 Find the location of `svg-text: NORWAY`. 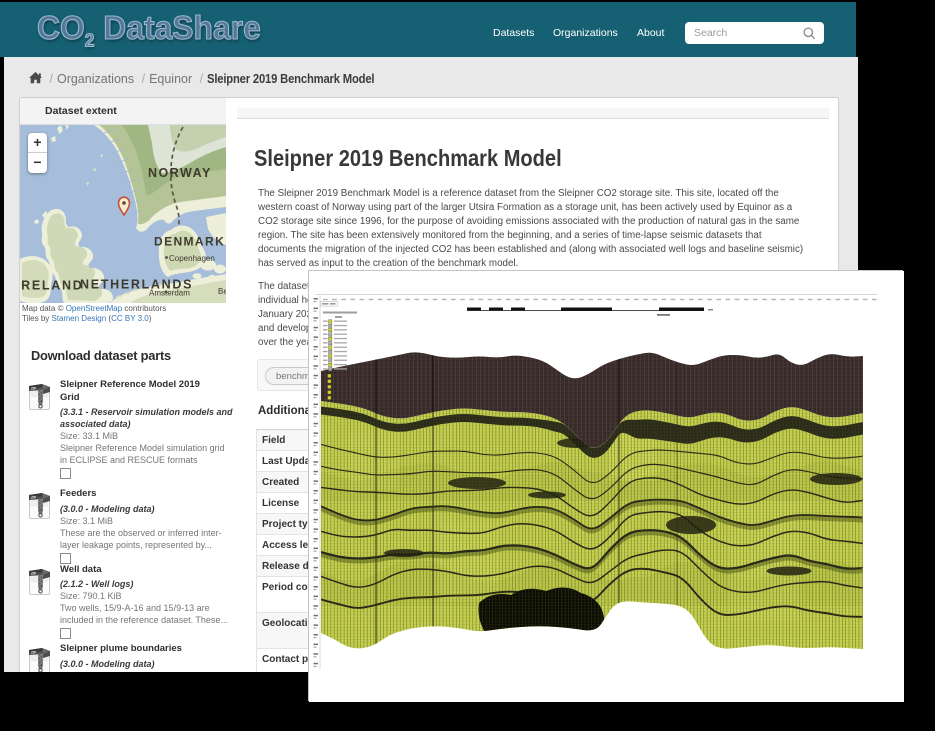

svg-text: NORWAY is located at coordinates (180, 173).